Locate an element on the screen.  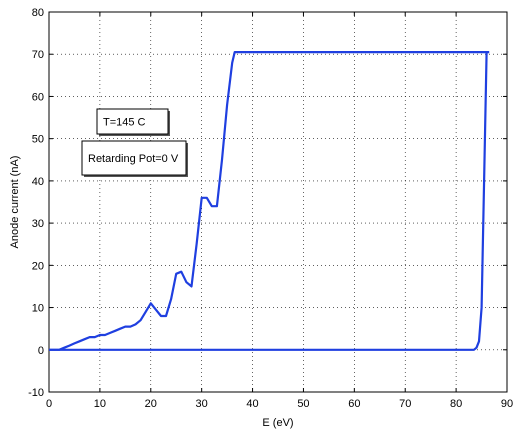
x-tick-label: 20 is located at coordinates (151, 404).